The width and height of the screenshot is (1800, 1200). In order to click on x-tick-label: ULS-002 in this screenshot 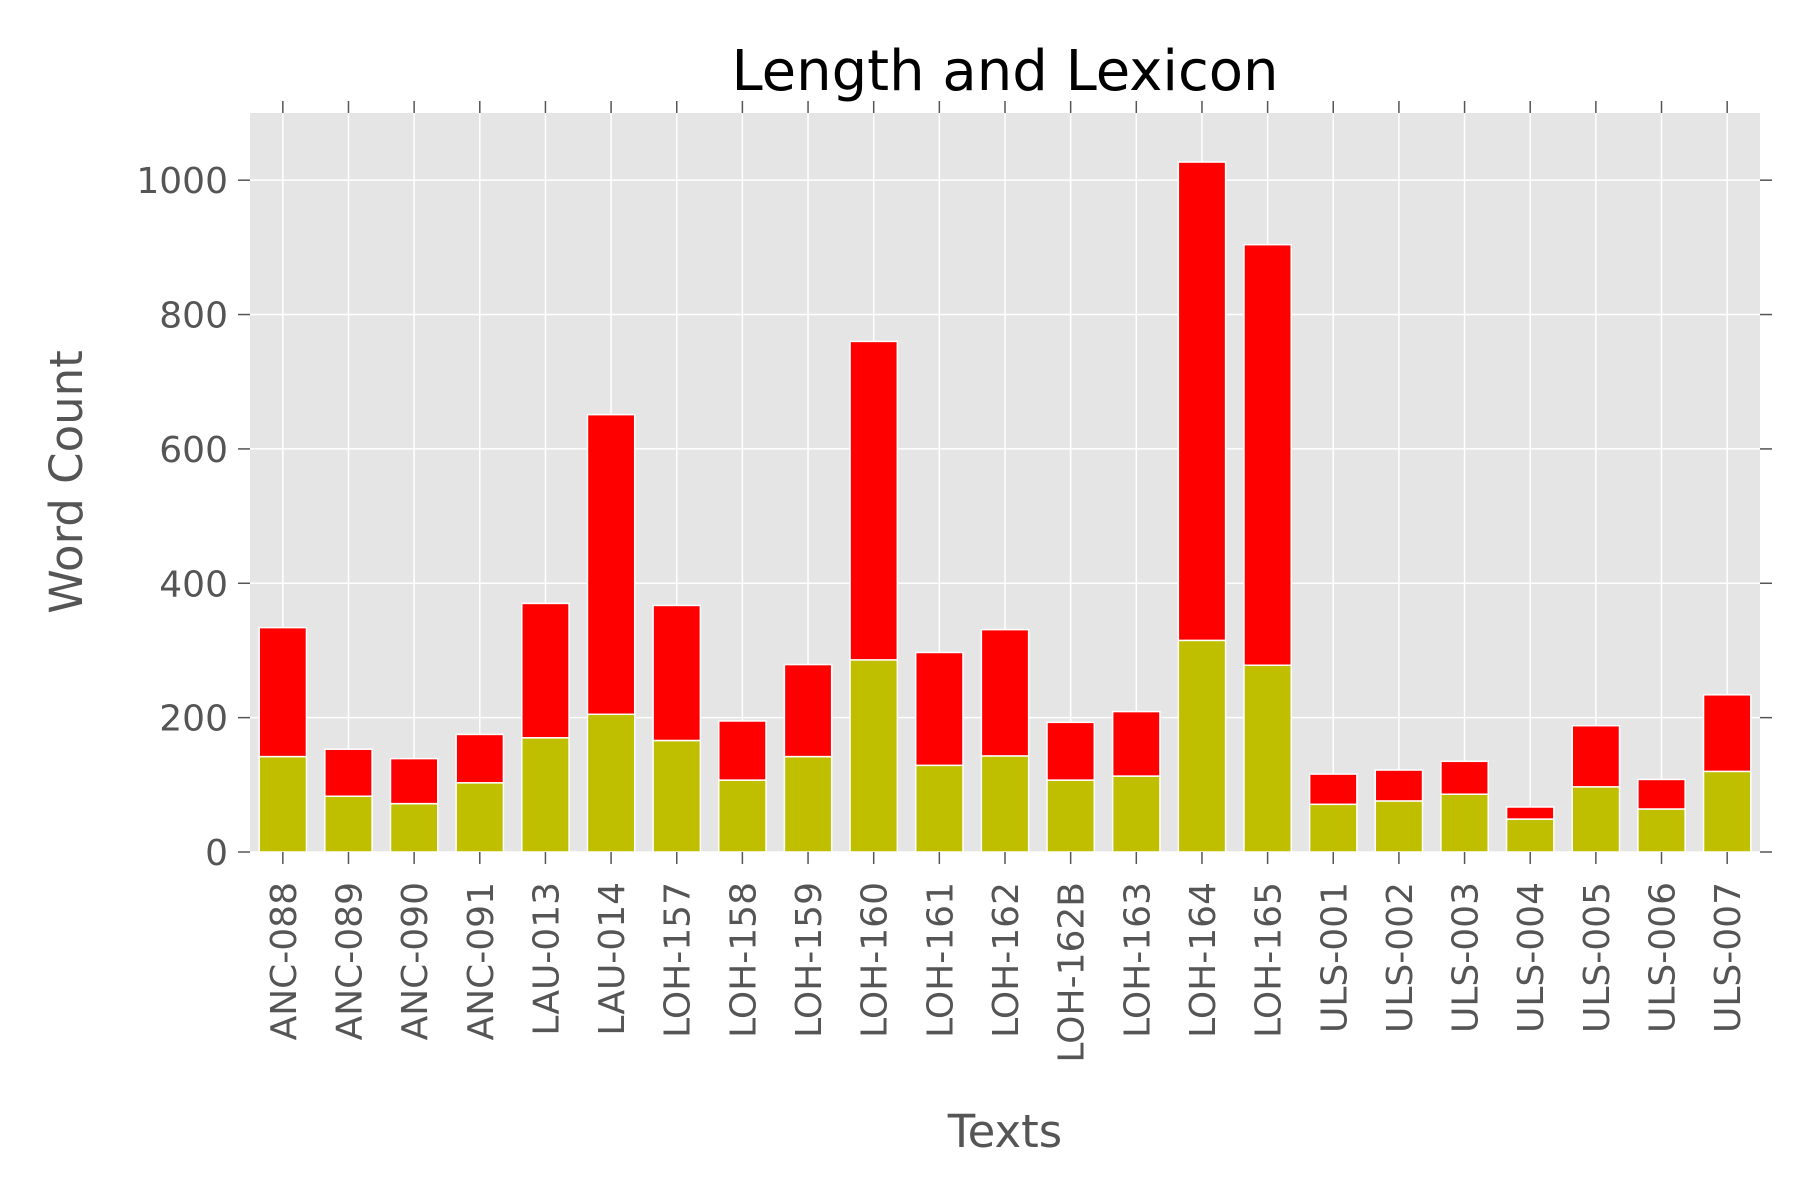, I will do `click(1400, 957)`.